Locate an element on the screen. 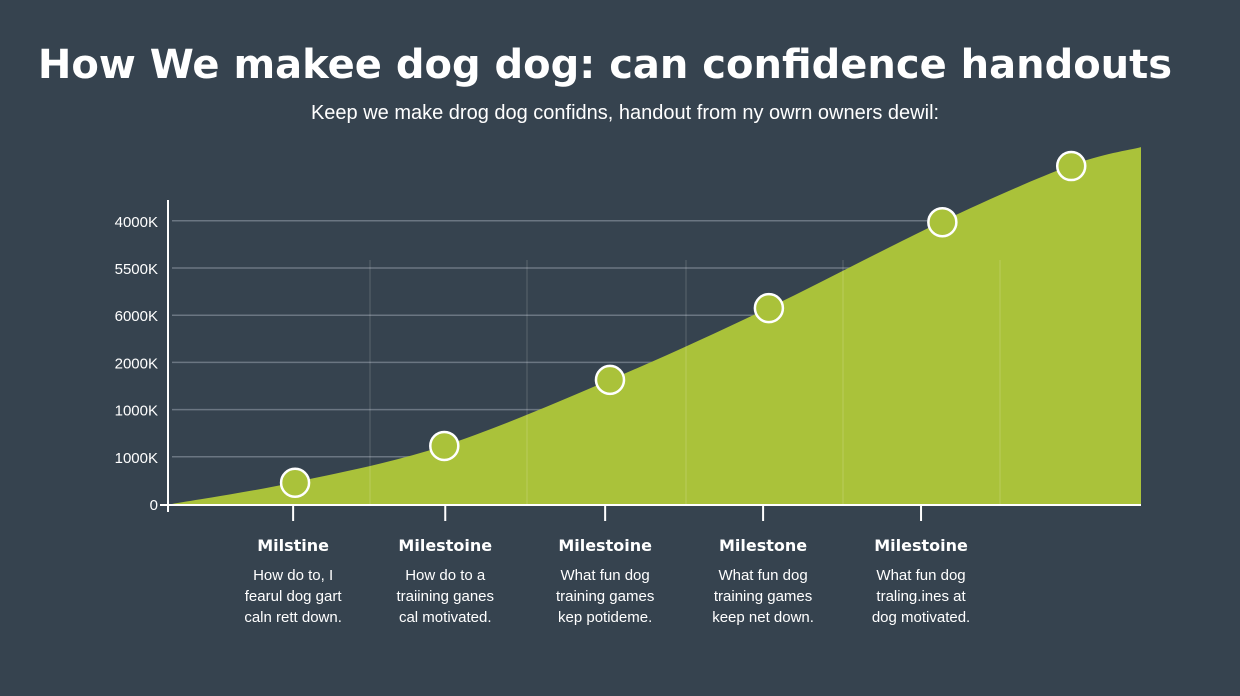 This screenshot has height=696, width=1240. milestone-description: What fun dog training games kep potideme. is located at coordinates (605, 596).